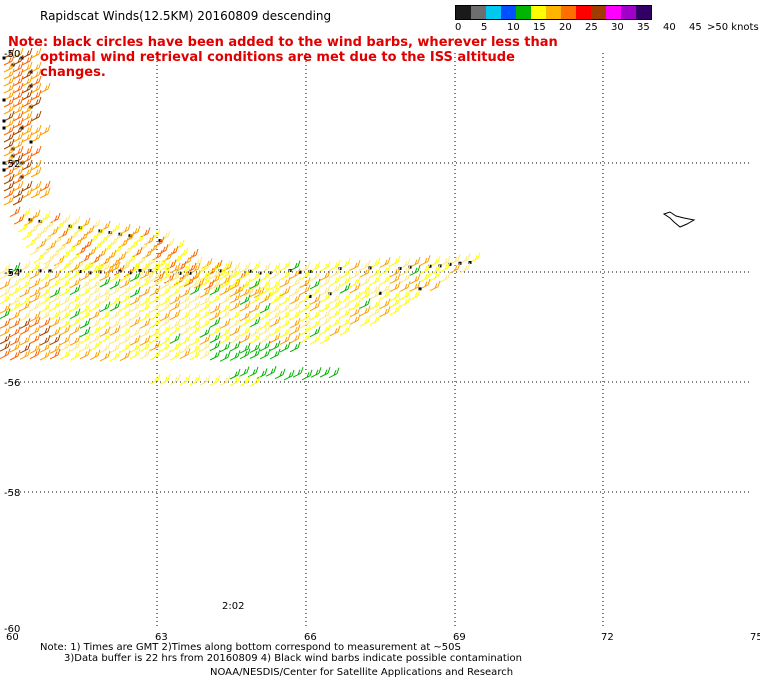  I want to click on longitude-label: 60, so click(12, 637).